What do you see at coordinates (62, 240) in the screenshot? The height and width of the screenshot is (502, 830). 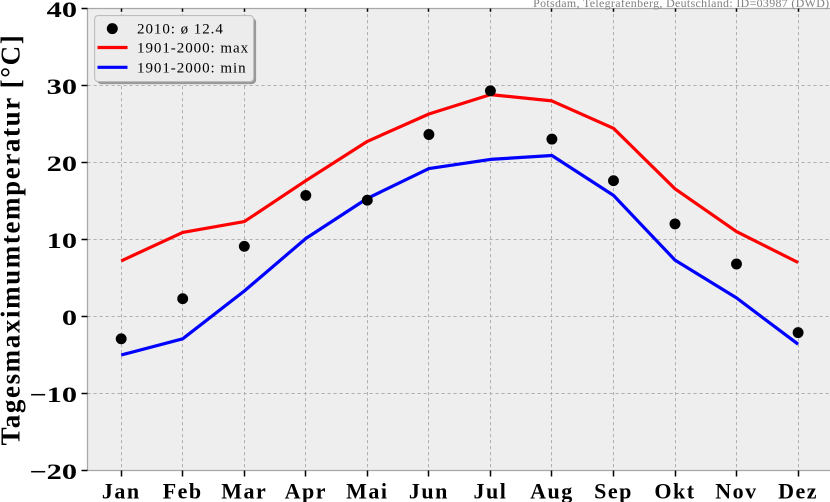 I see `svg-text: 10` at bounding box center [62, 240].